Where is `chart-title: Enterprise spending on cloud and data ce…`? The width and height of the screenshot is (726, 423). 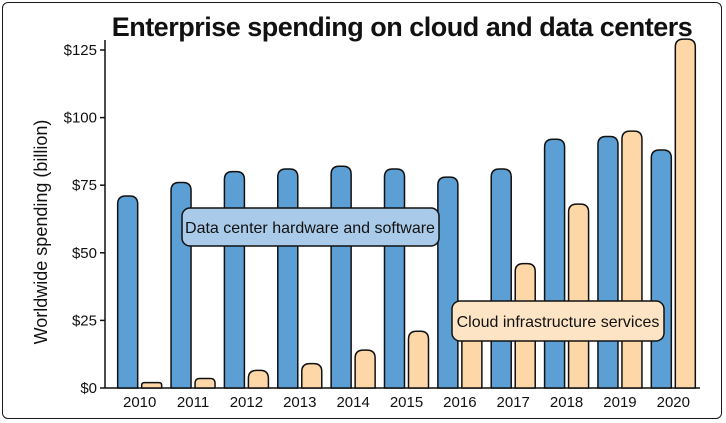
chart-title: Enterprise spending on cloud and data ce… is located at coordinates (402, 27).